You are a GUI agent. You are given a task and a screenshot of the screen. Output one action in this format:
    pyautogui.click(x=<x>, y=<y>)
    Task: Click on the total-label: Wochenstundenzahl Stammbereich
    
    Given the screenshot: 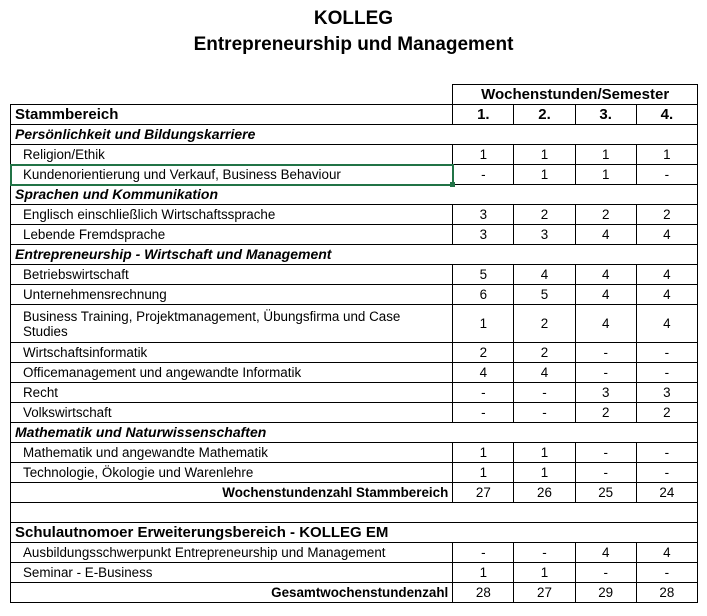 What is the action you would take?
    pyautogui.click(x=231, y=492)
    